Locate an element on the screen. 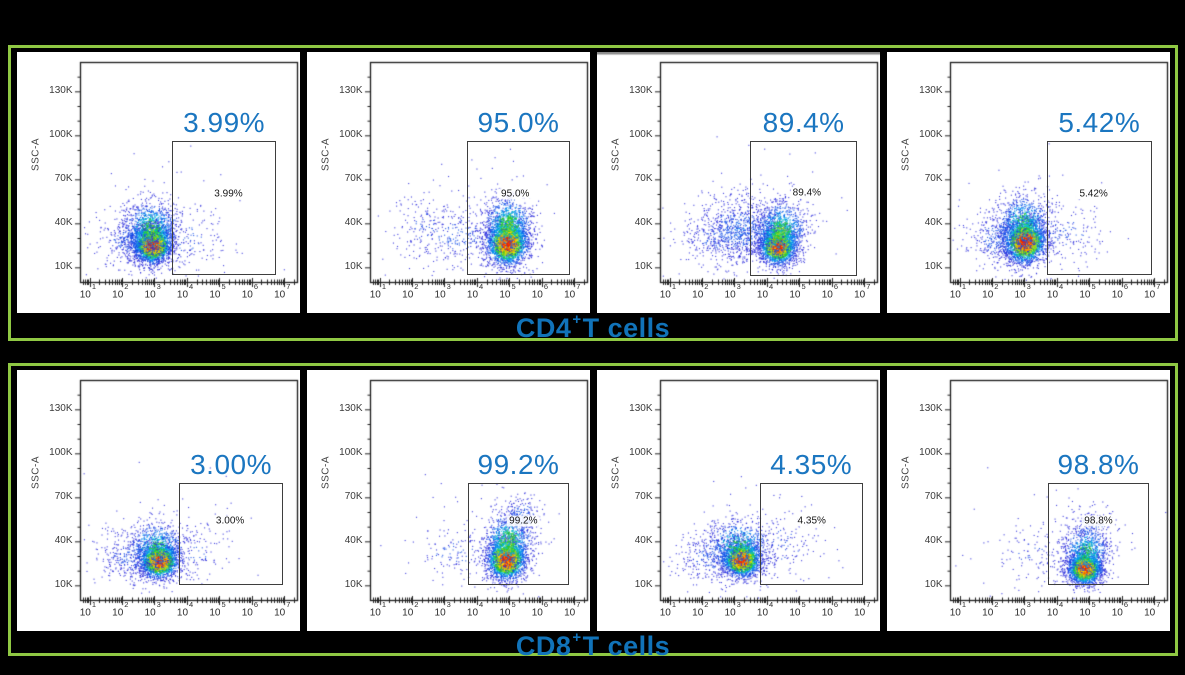  x-tick-exponent: 7 is located at coordinates (868, 286).